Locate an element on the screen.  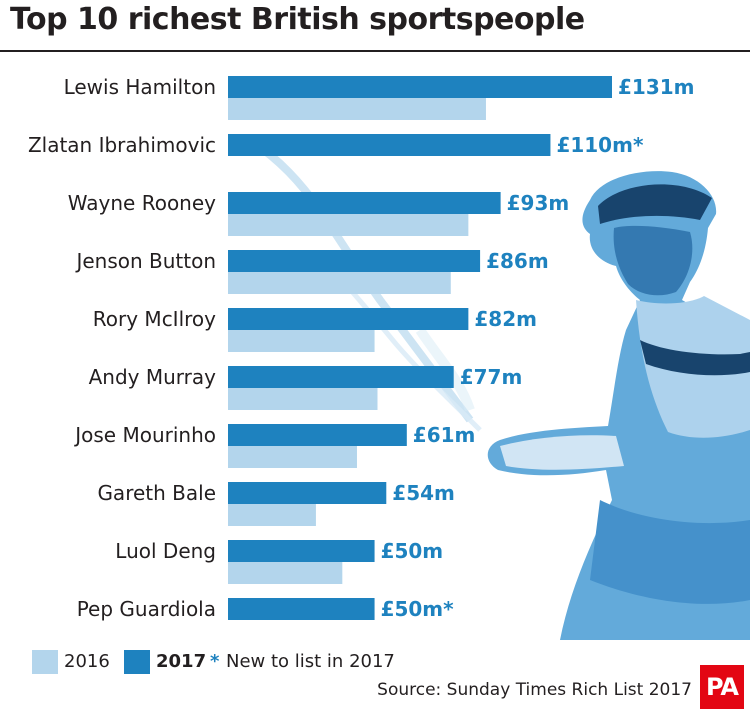
value-label-pep-guardiola: £50m* is located at coordinates (418, 609).